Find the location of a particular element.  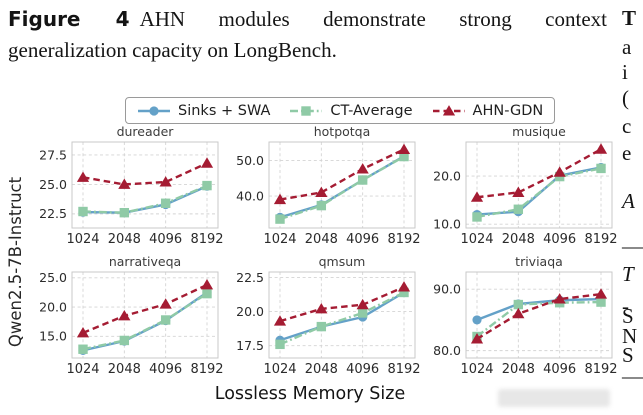

cropped-text-fragment: A is located at coordinates (628, 201).